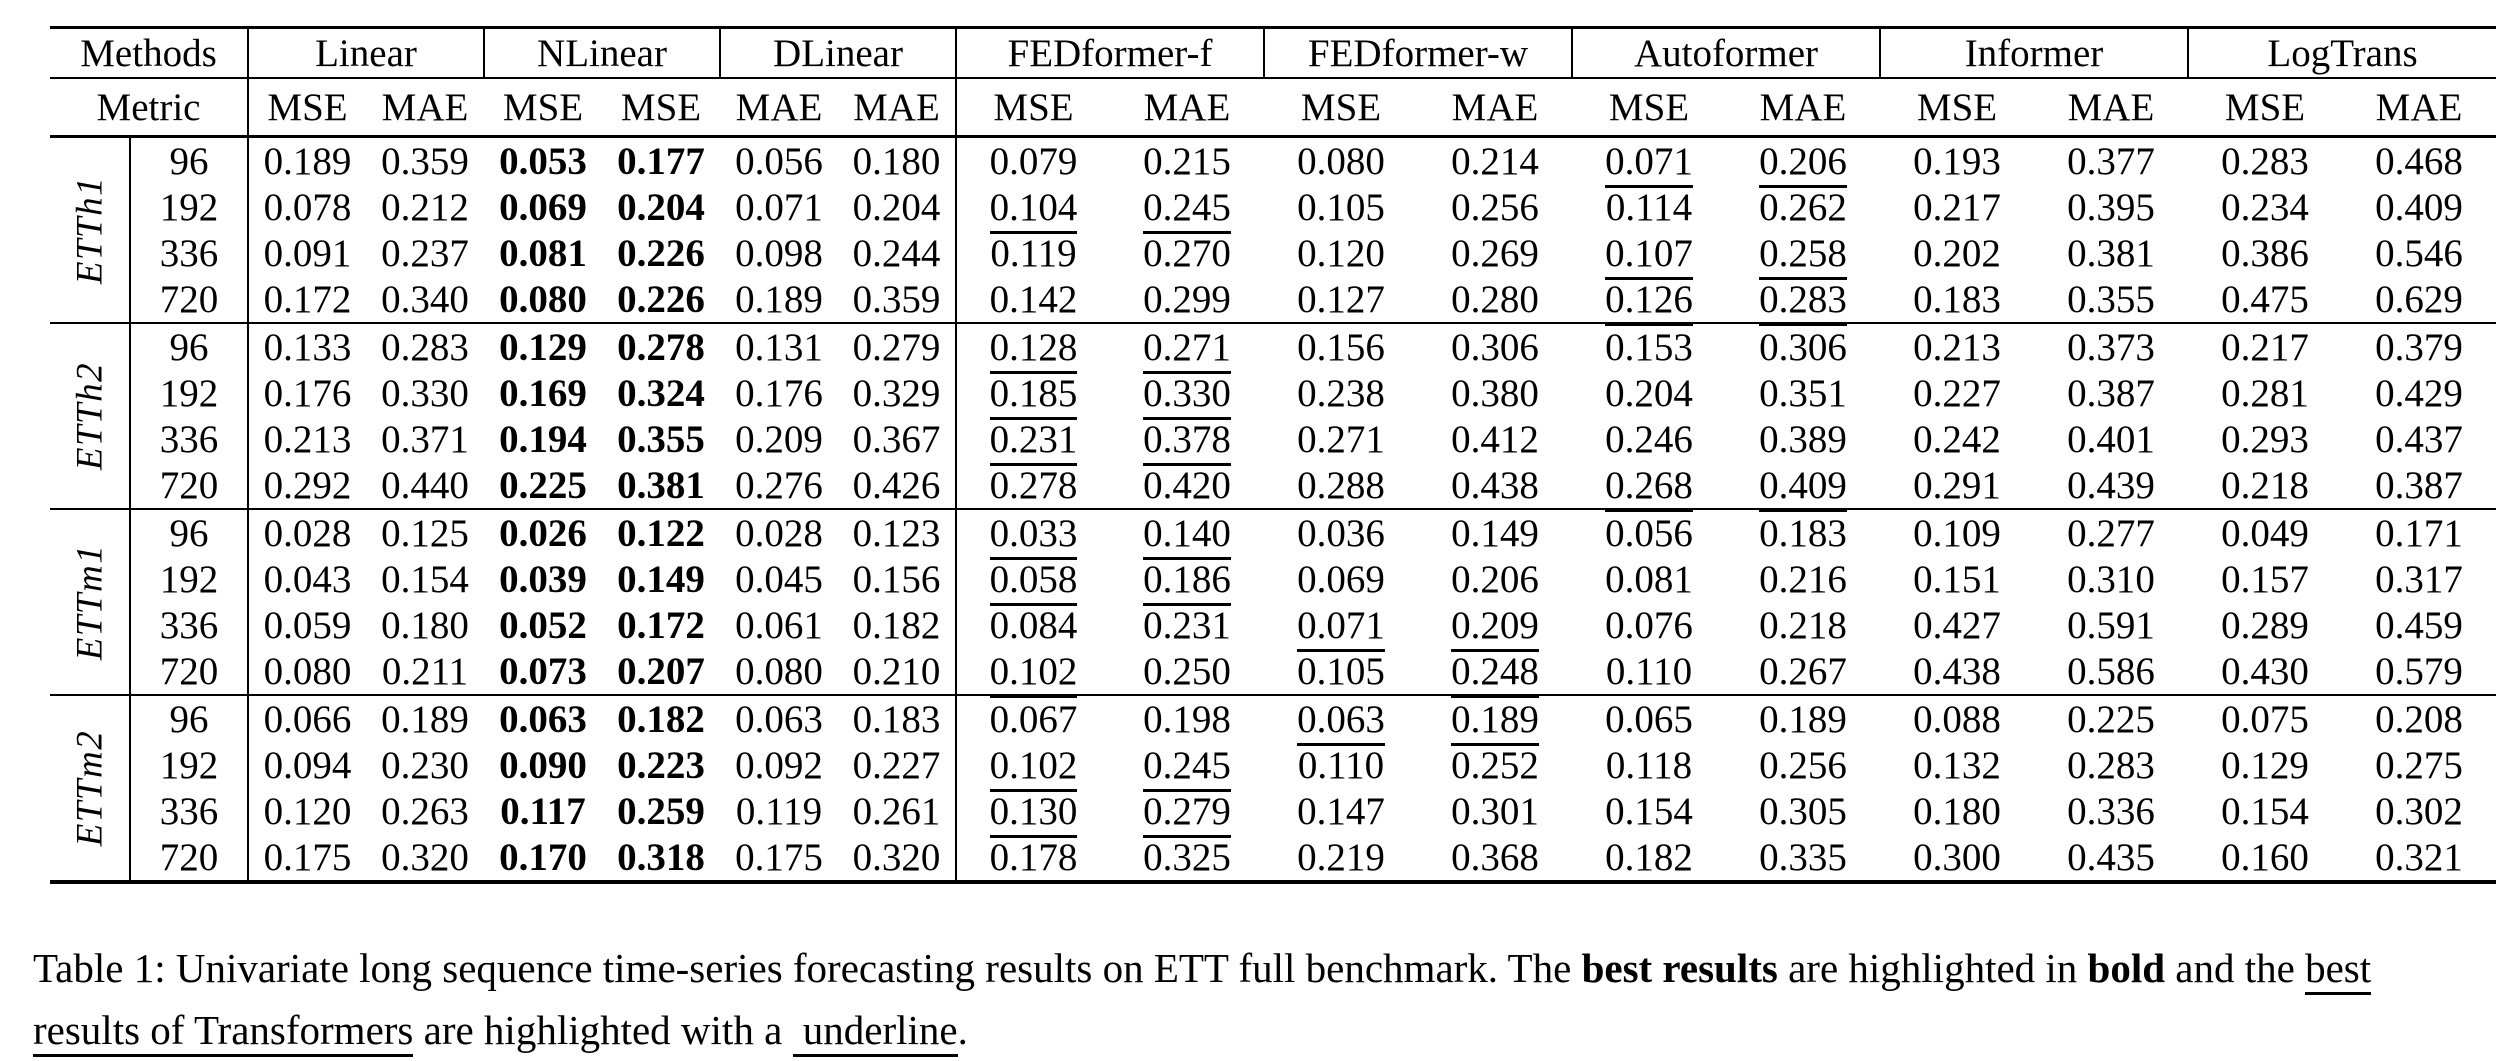 Image resolution: width=2508 pixels, height=1061 pixels. What do you see at coordinates (2265, 859) in the screenshot?
I see `metric-value-cell: 0.160` at bounding box center [2265, 859].